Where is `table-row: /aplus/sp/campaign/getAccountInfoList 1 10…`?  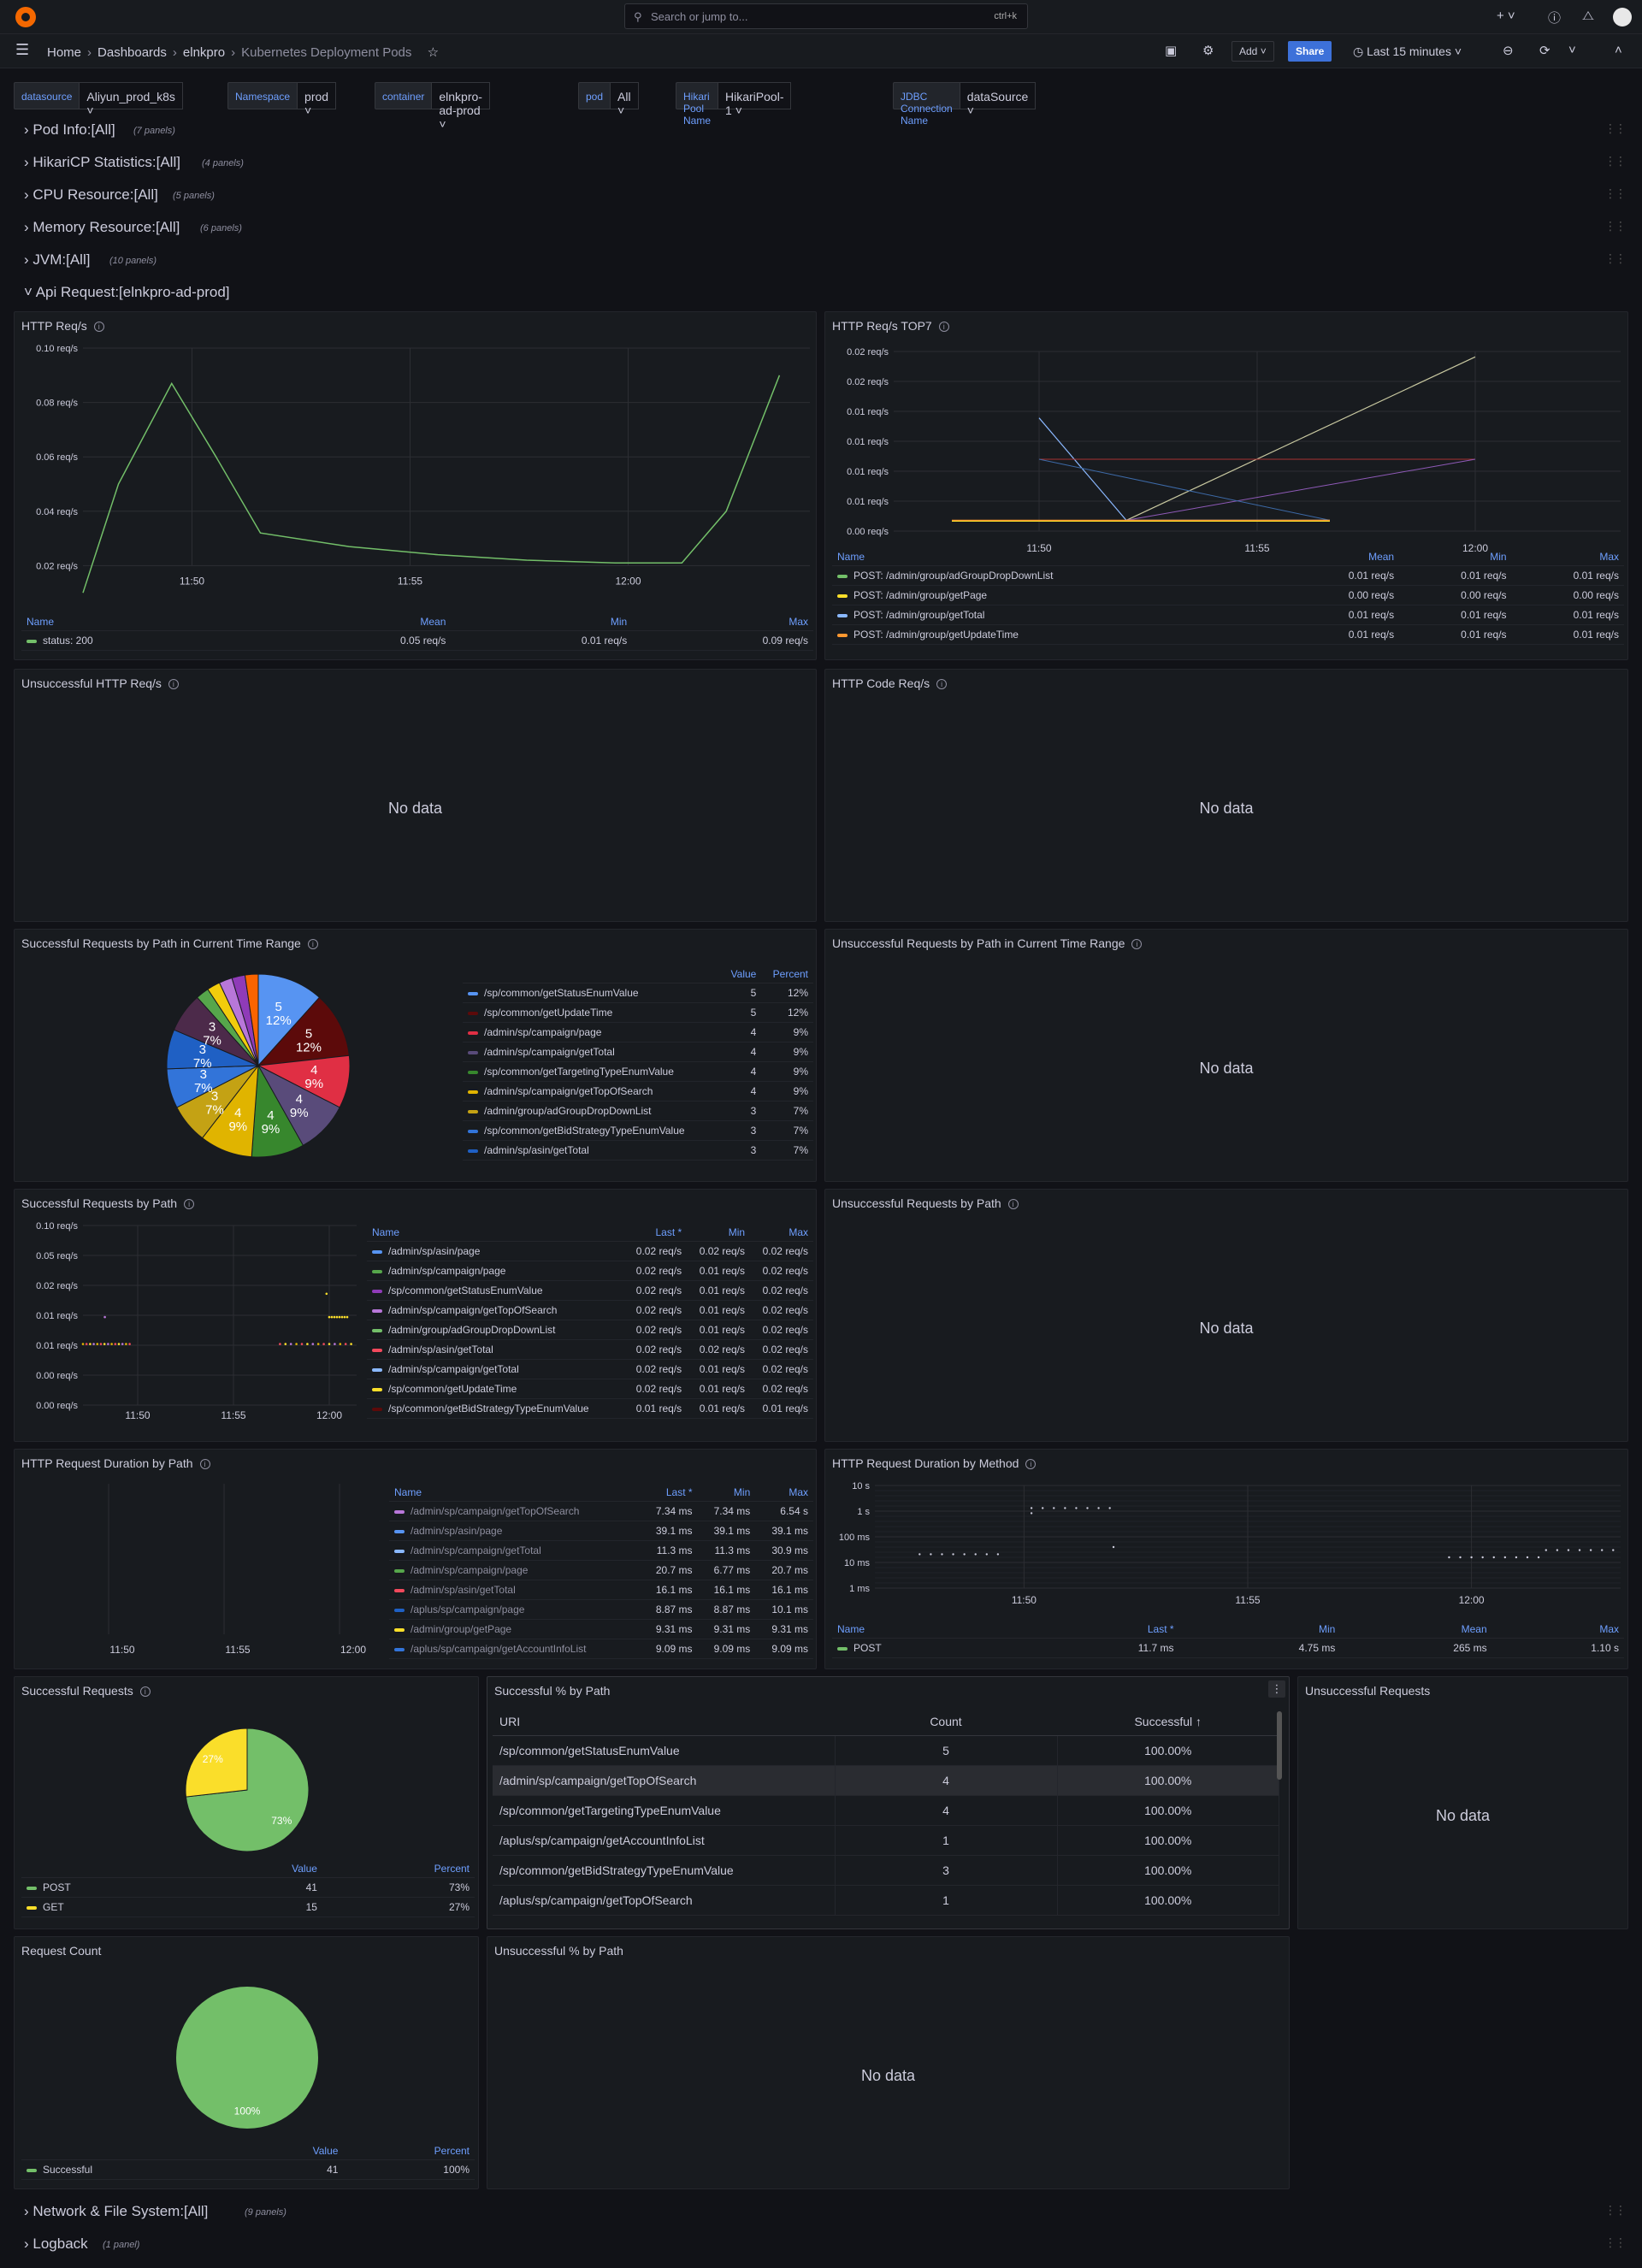
table-row: /aplus/sp/campaign/getAccountInfoList 1 10… is located at coordinates (886, 1840).